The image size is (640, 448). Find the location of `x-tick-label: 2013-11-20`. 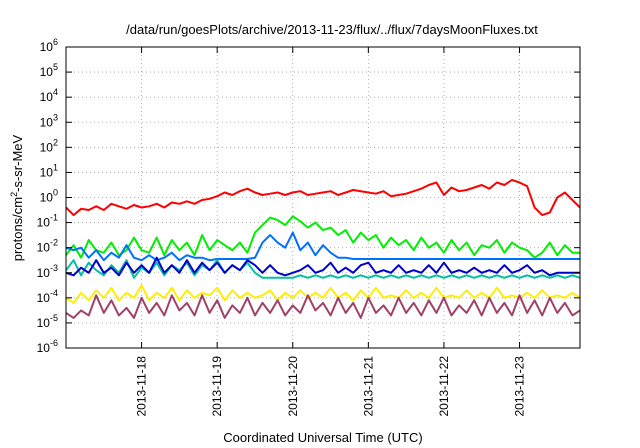

x-tick-label: 2013-11-20 is located at coordinates (293, 386).